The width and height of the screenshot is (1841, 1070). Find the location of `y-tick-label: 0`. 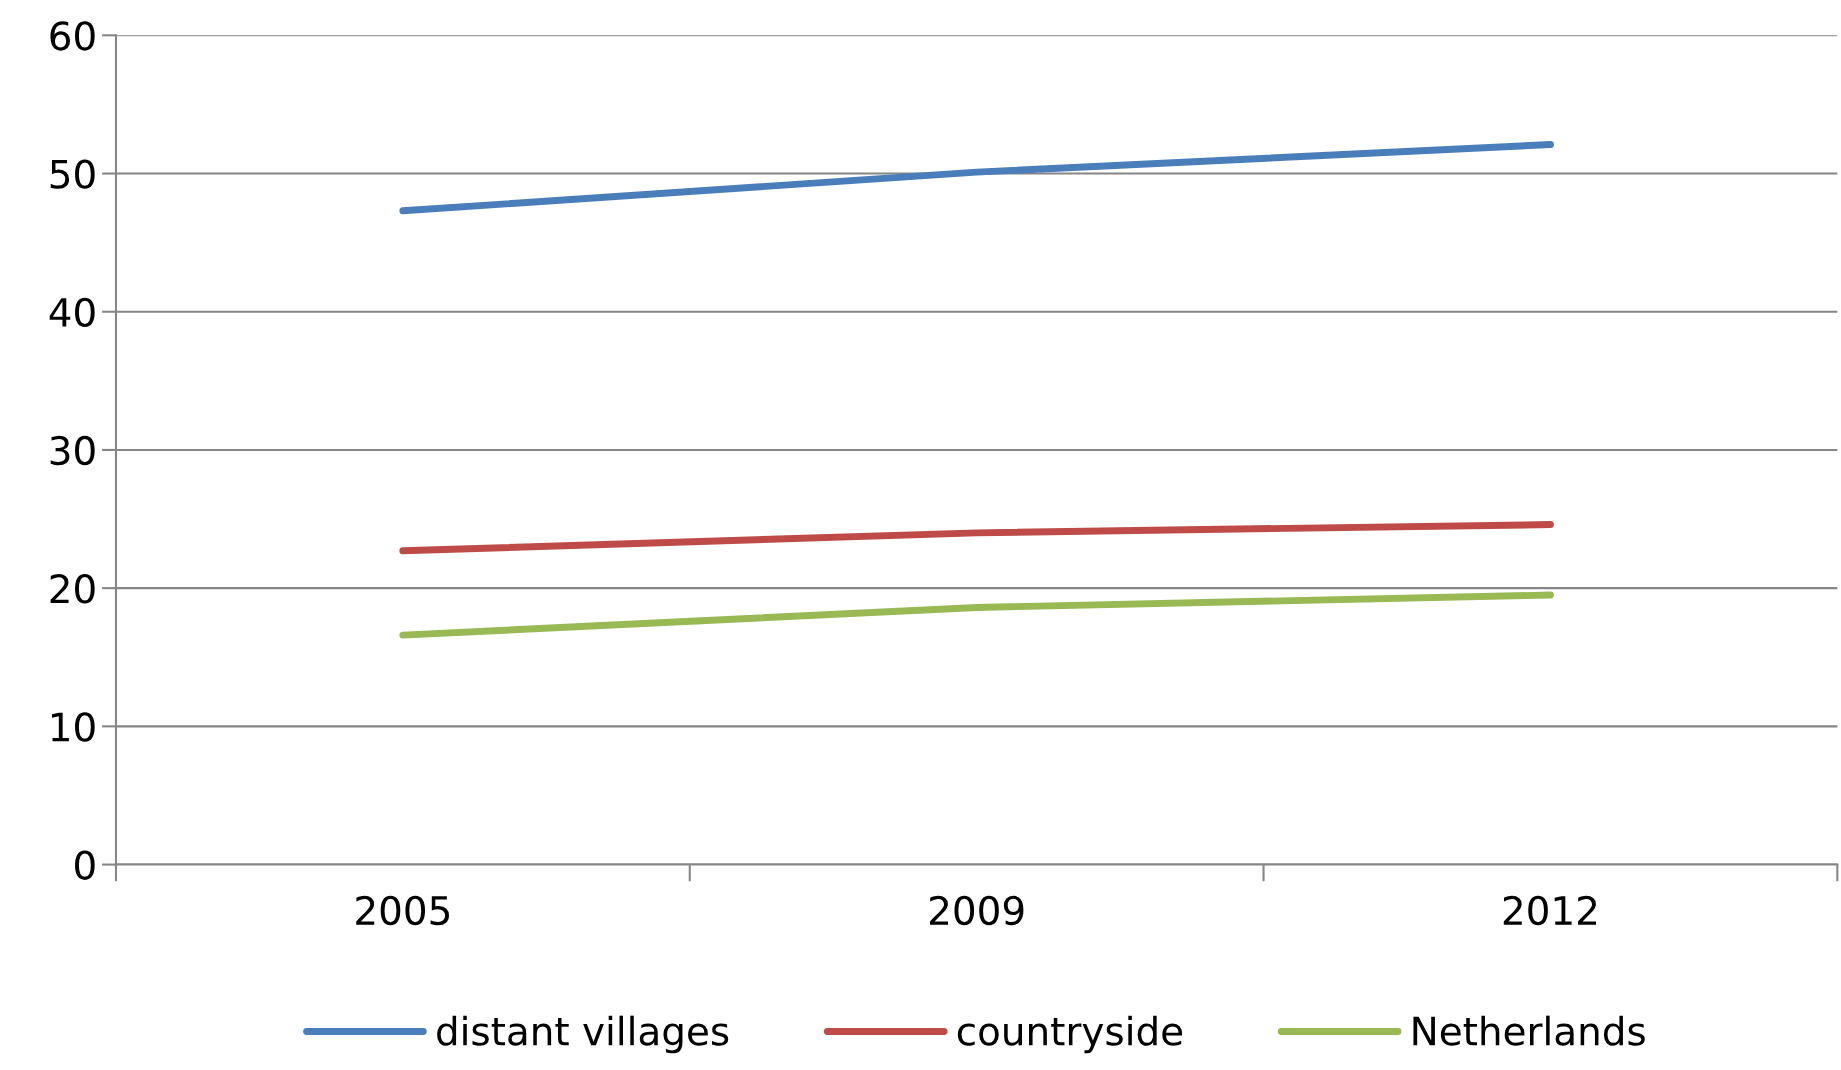

y-tick-label: 0 is located at coordinates (85, 865).